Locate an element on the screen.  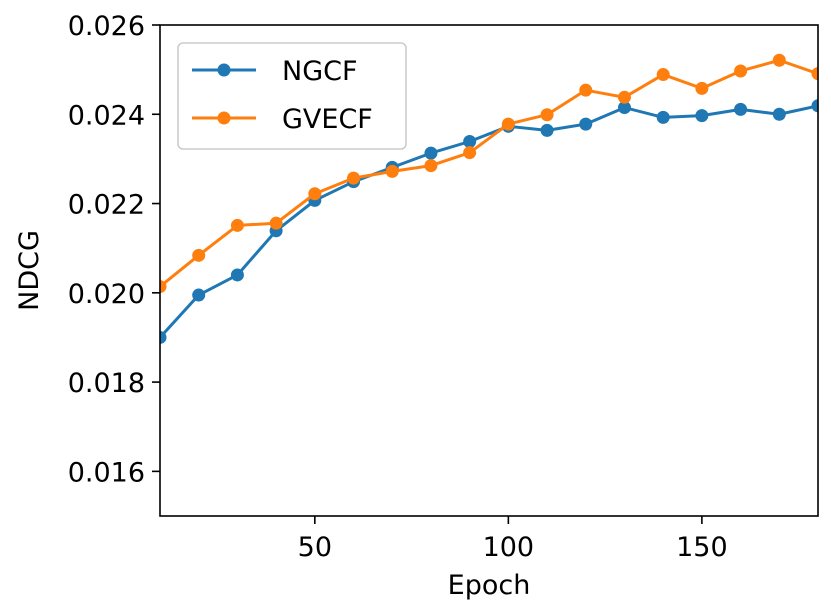
x-tick-label: 150 is located at coordinates (702, 547).